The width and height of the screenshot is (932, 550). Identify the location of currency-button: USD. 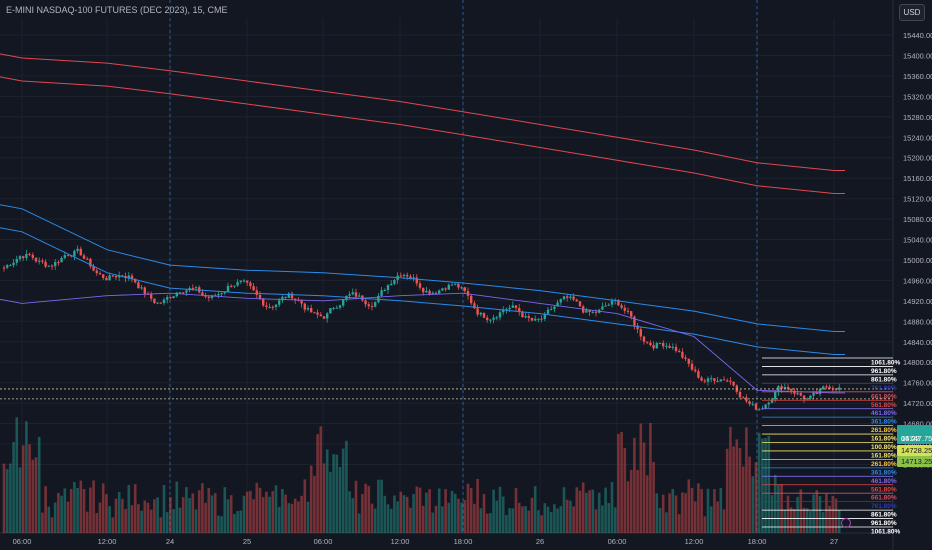
(912, 12).